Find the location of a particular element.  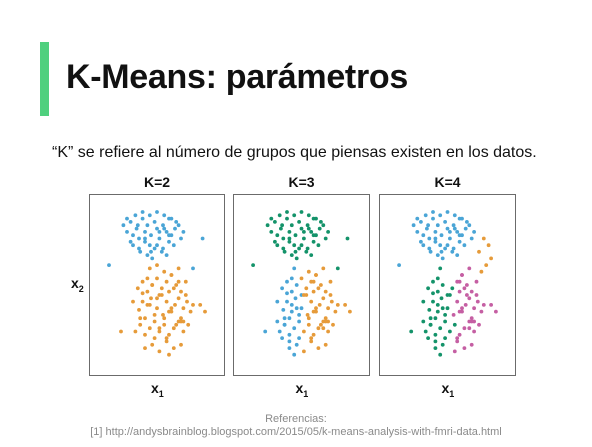

panel-frame is located at coordinates (447, 285).